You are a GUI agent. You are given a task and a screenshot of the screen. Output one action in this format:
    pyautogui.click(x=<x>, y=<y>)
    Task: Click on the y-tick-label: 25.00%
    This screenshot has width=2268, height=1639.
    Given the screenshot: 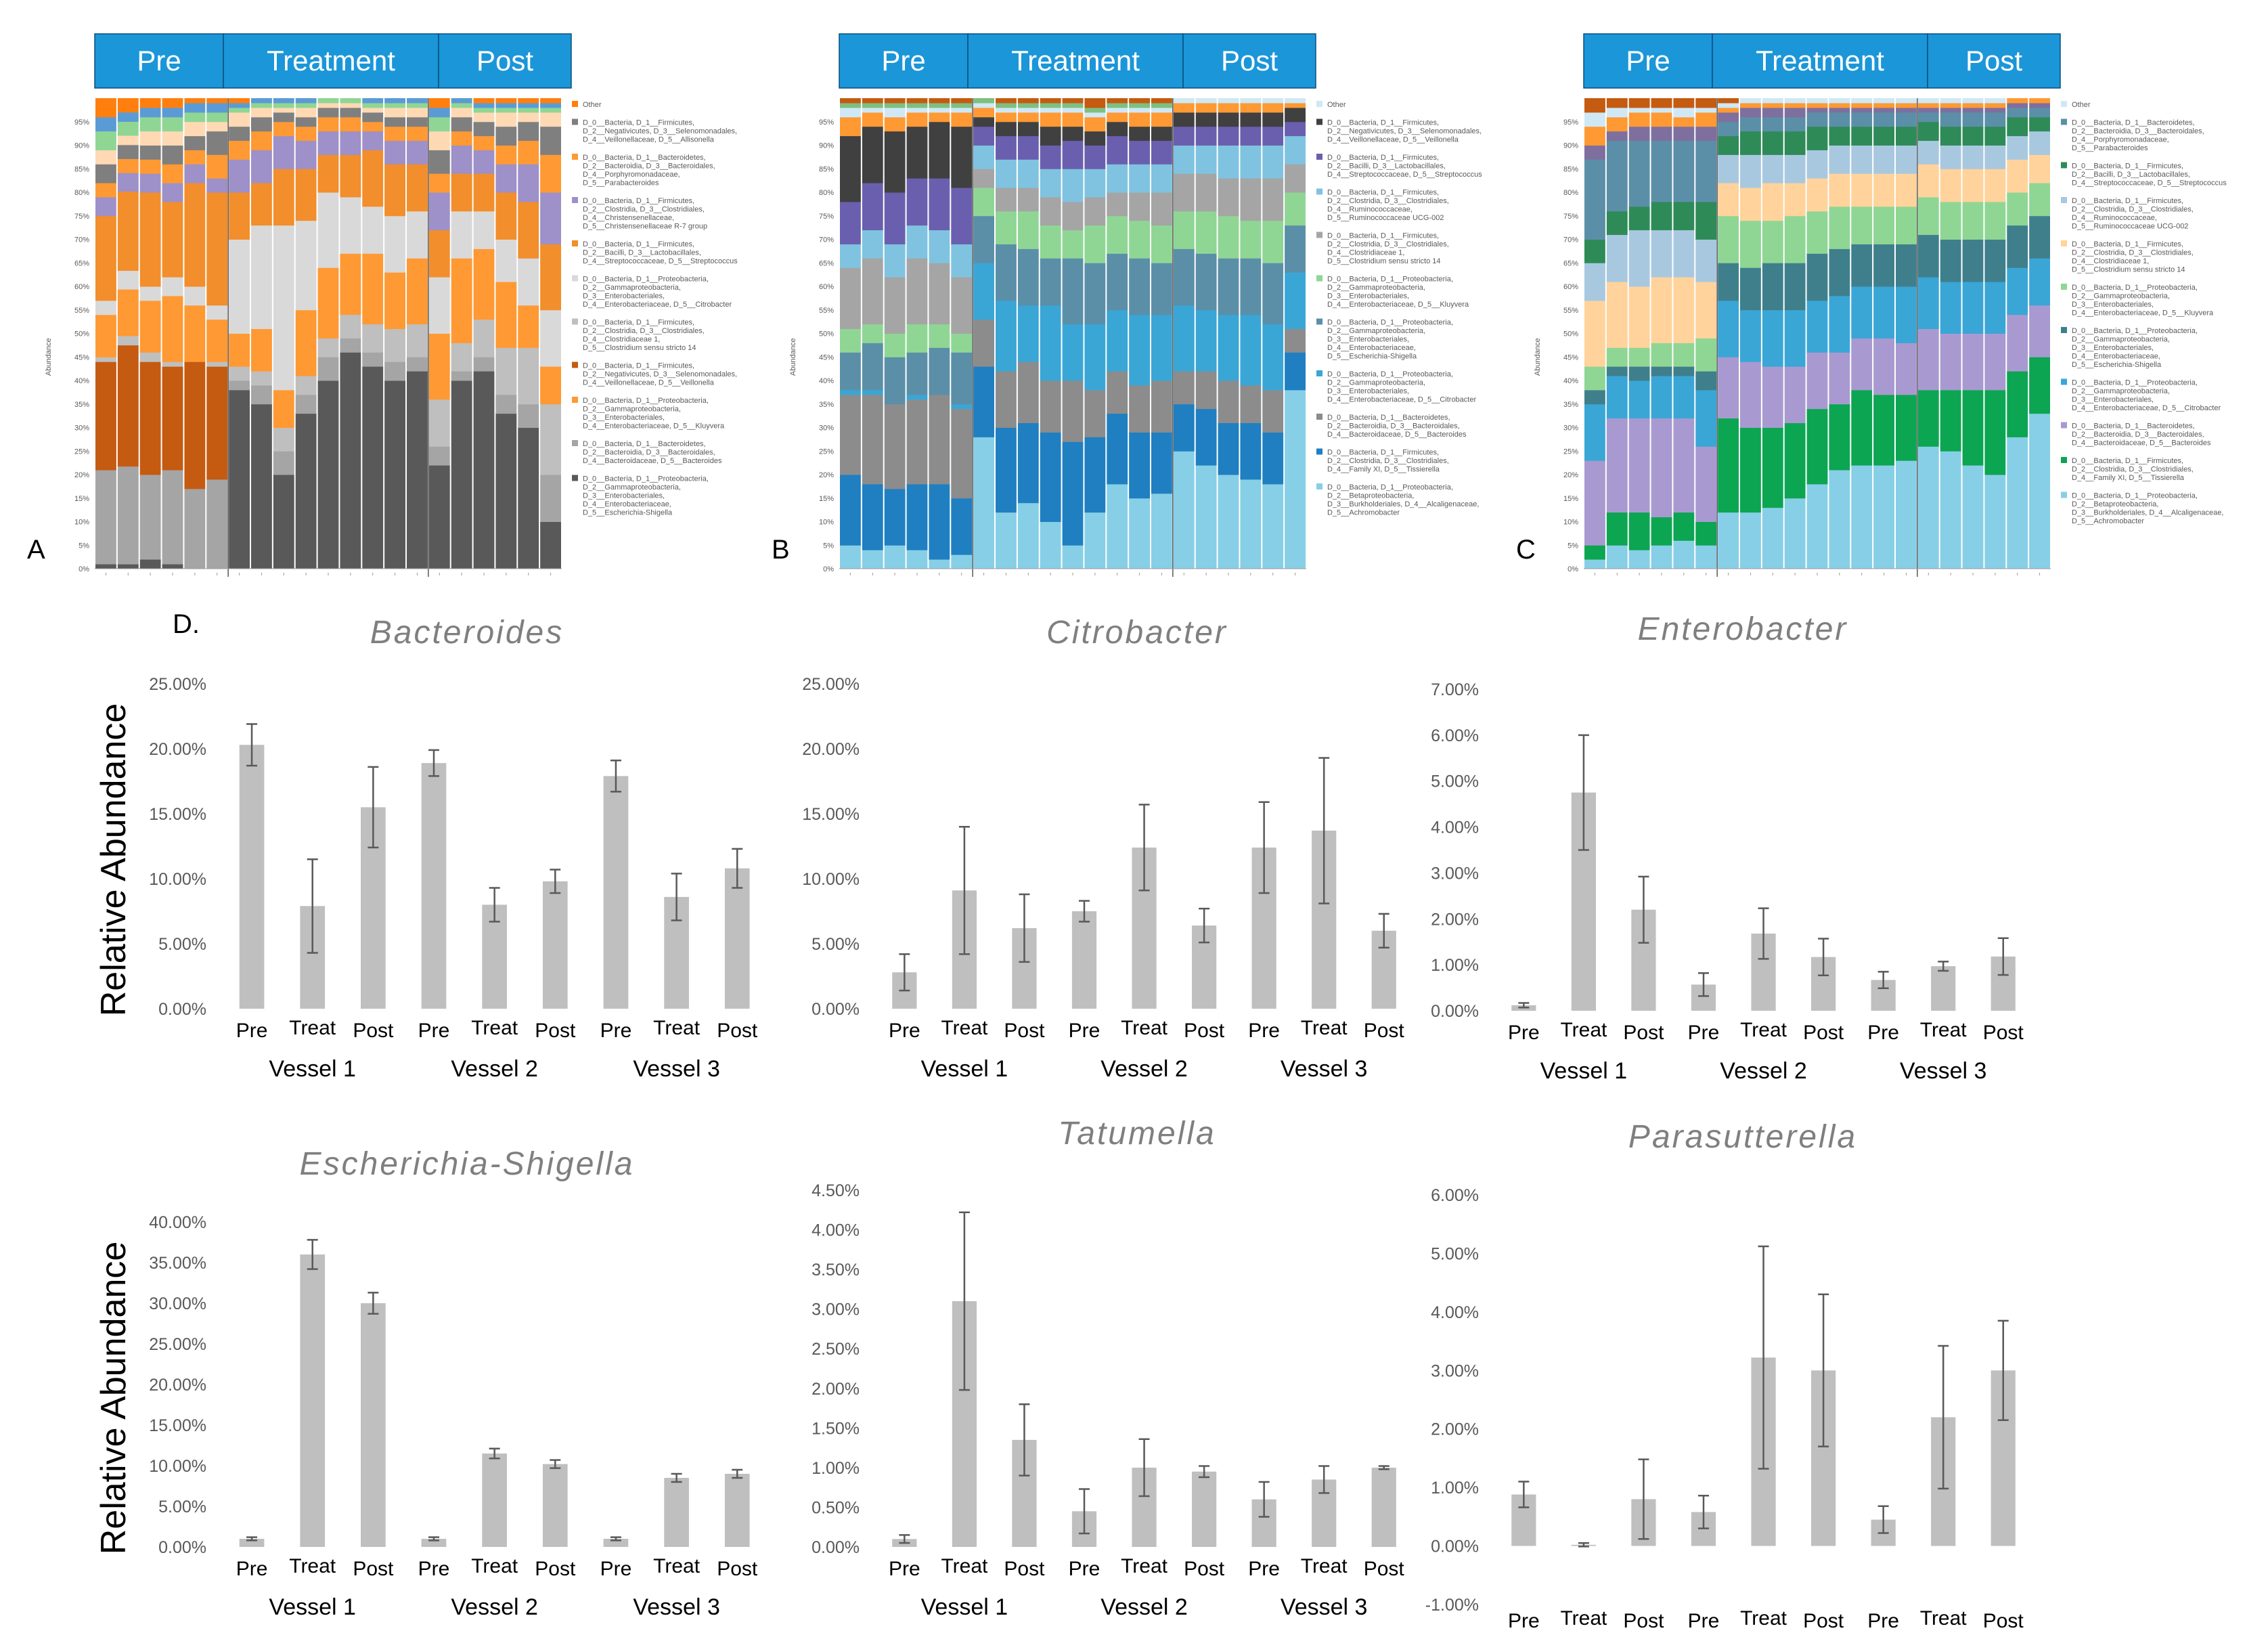 What is the action you would take?
    pyautogui.click(x=831, y=685)
    